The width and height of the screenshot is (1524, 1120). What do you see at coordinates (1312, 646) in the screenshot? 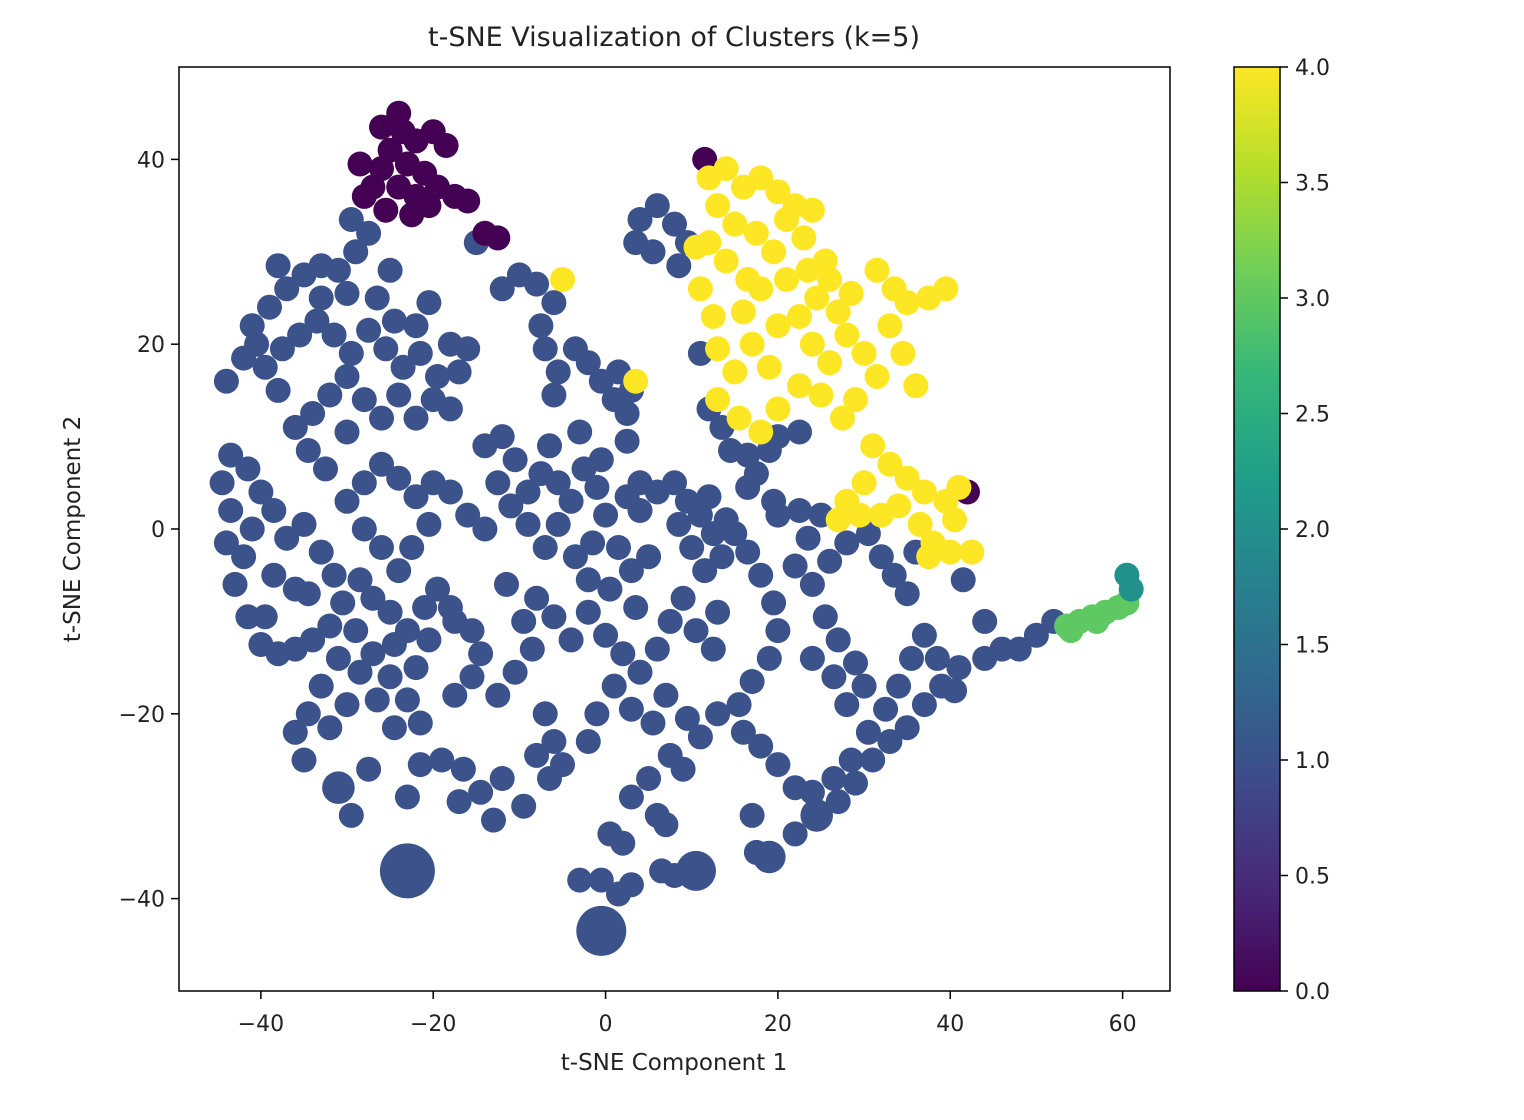
I see `colorbar-tick-label: 1.5` at bounding box center [1312, 646].